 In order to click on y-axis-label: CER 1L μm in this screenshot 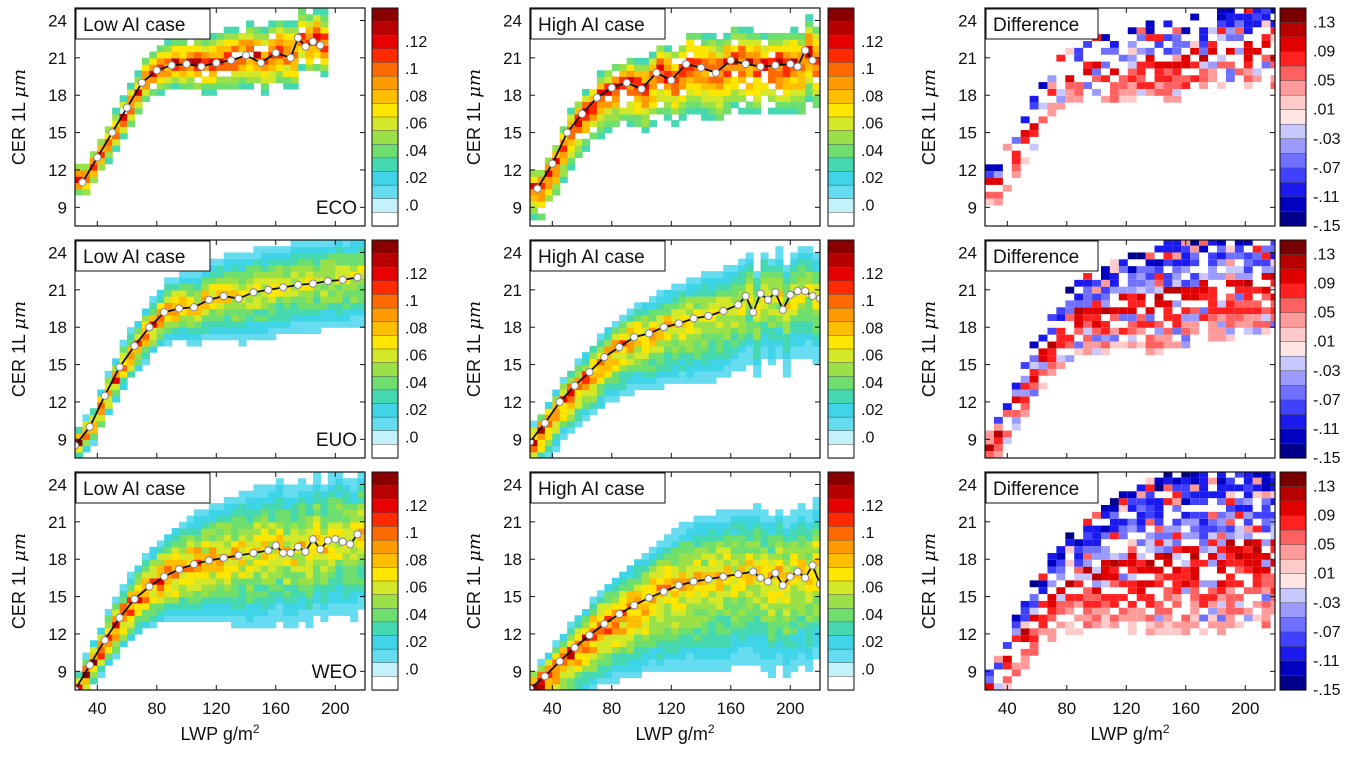, I will do `click(19, 349)`.